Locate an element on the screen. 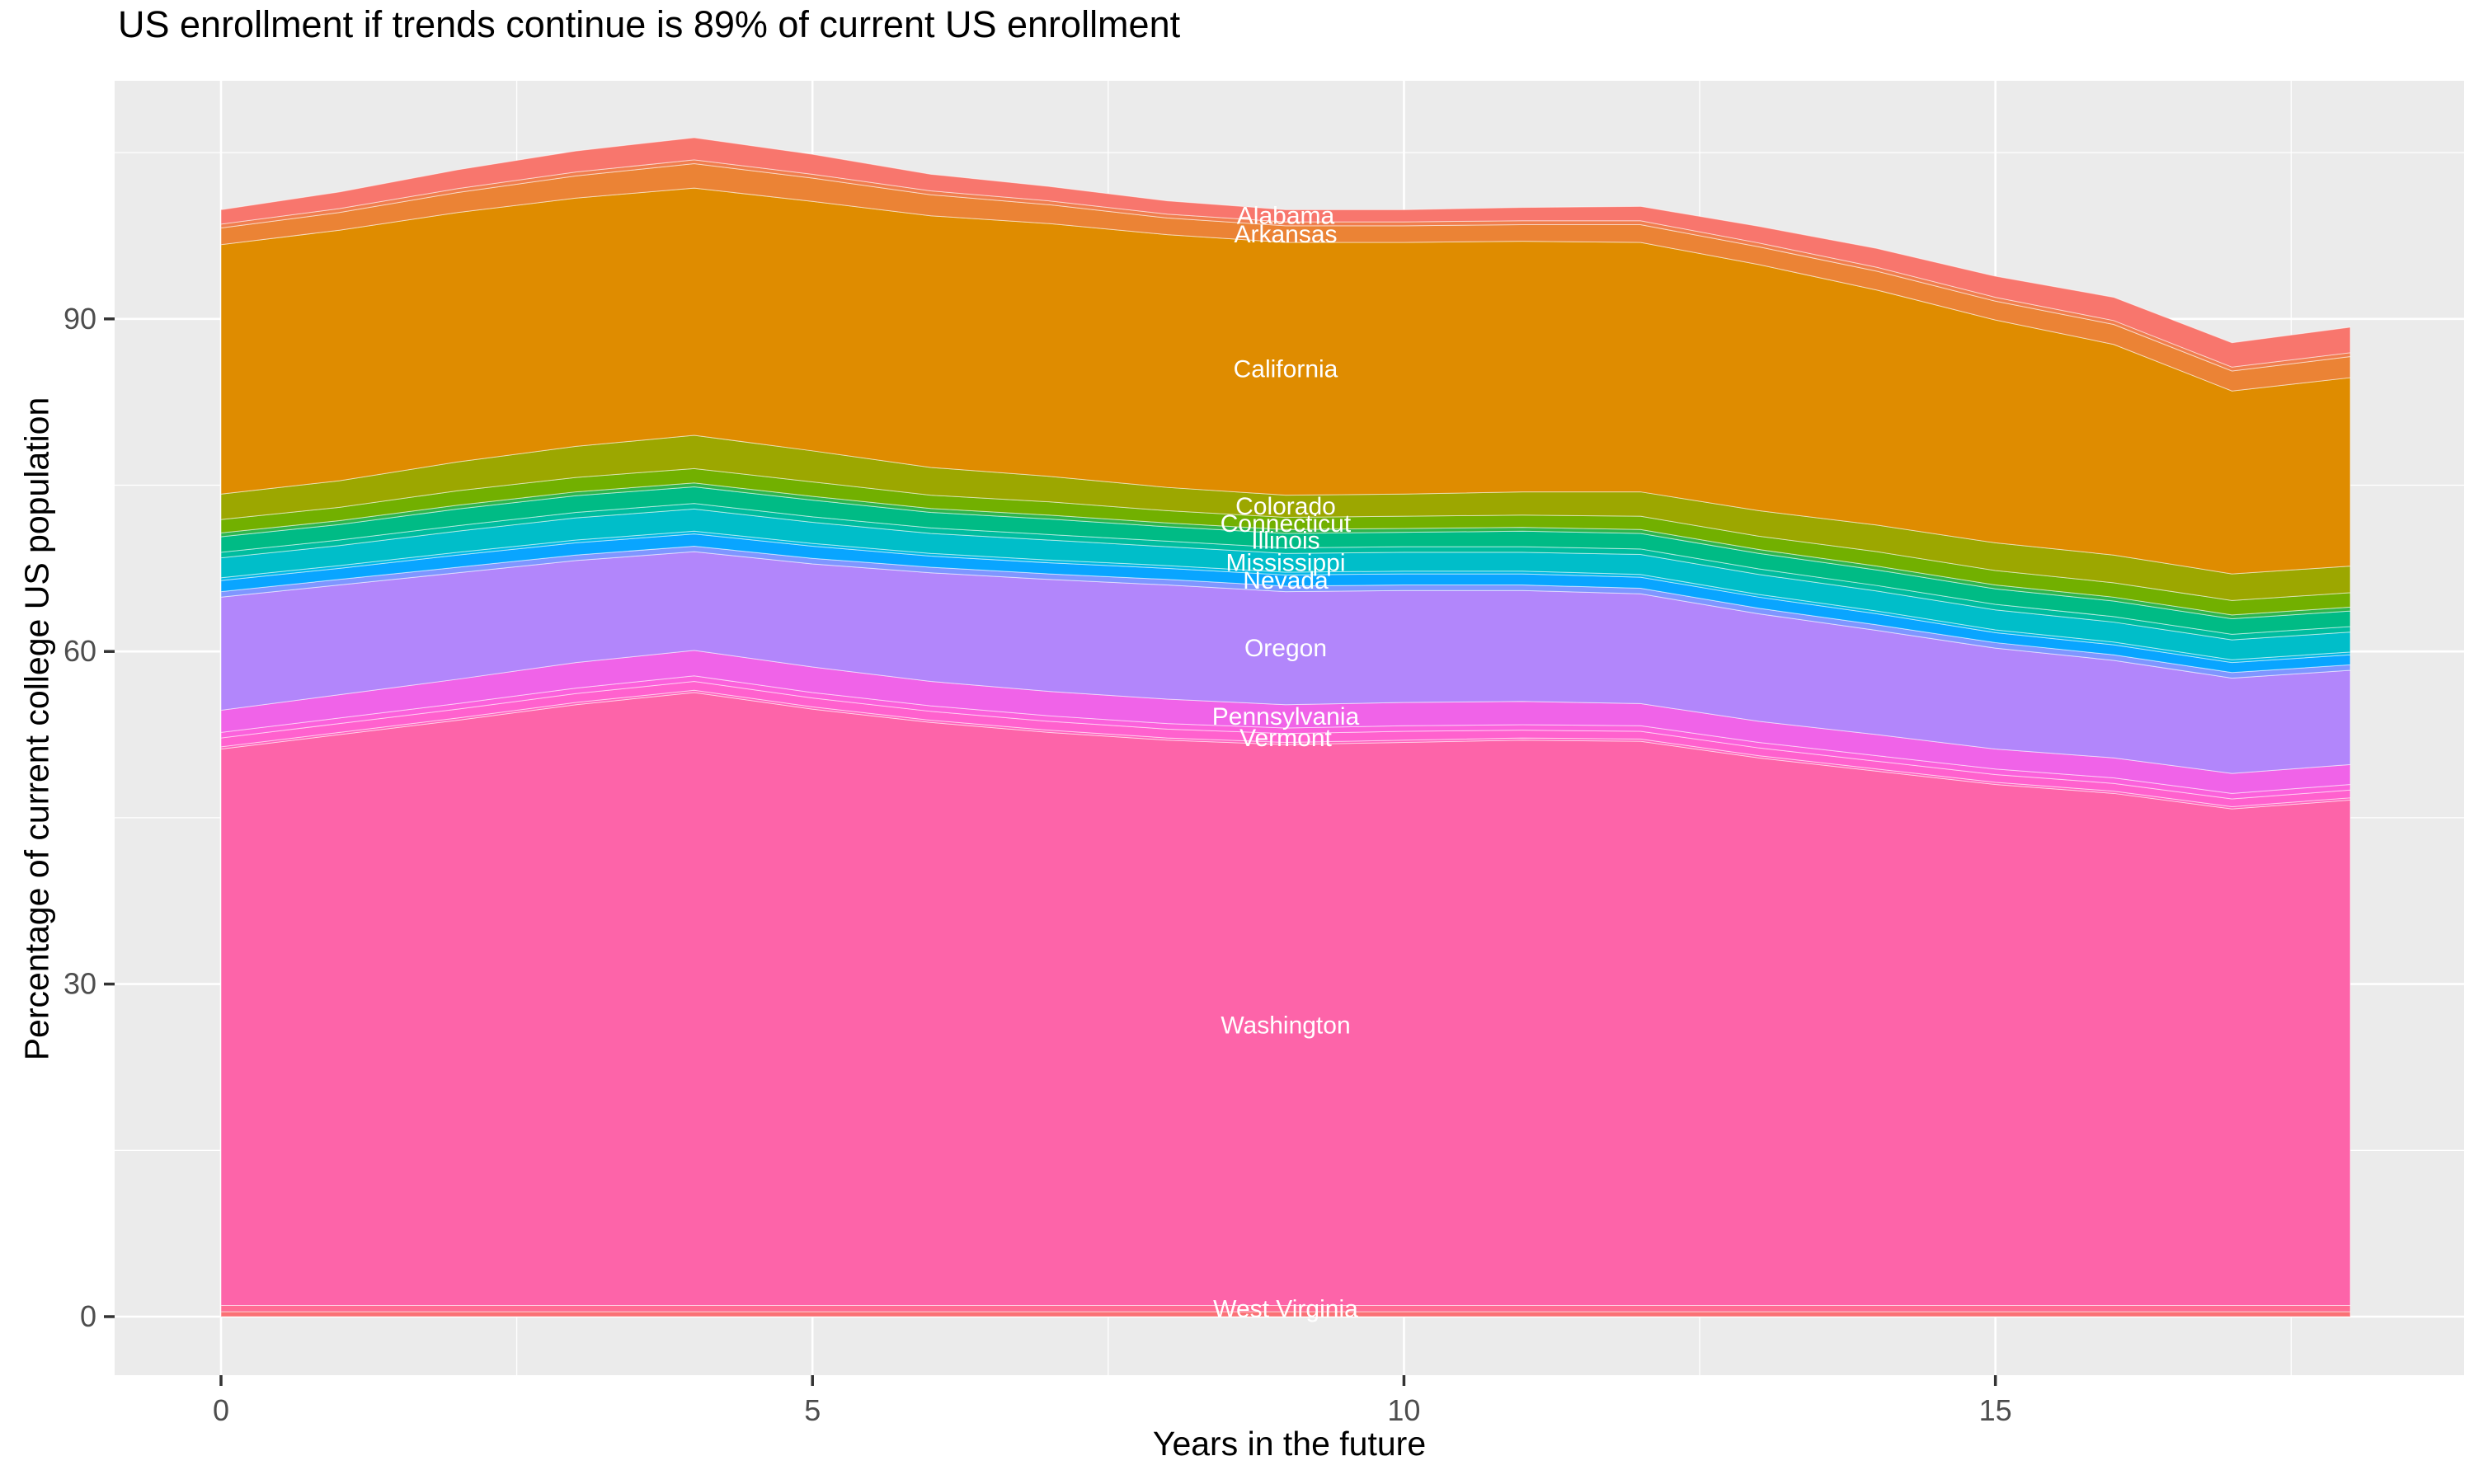 Image resolution: width=2474 pixels, height=1484 pixels. state-label-mississippi: Mississippi is located at coordinates (1285, 563).